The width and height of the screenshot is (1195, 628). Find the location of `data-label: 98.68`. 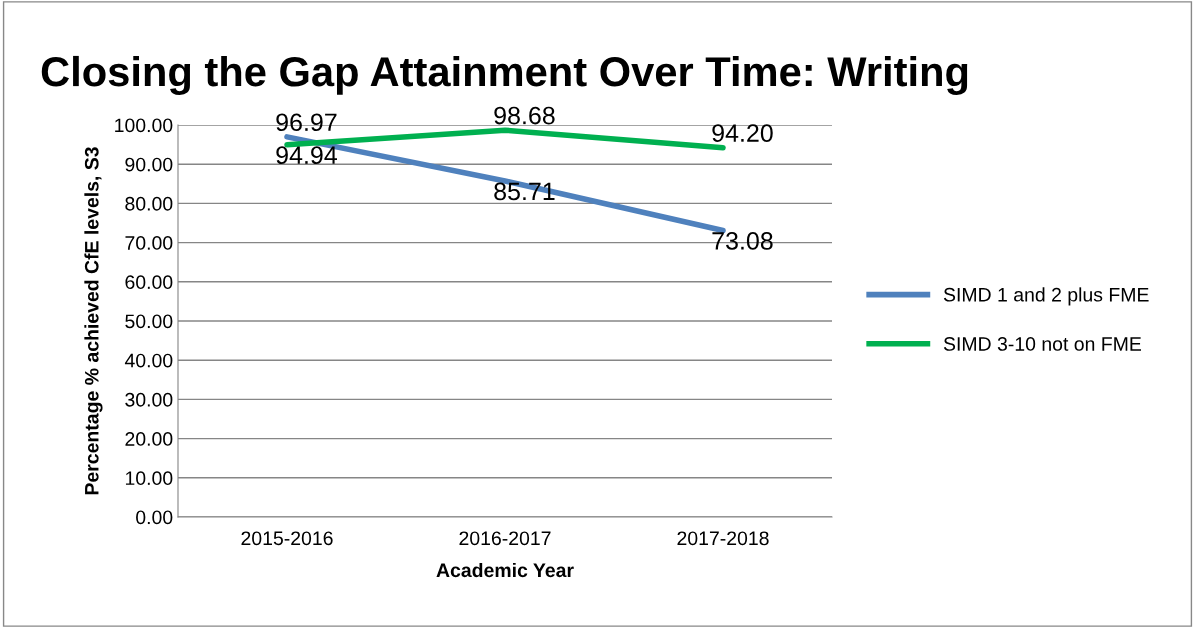

data-label: 98.68 is located at coordinates (524, 115).